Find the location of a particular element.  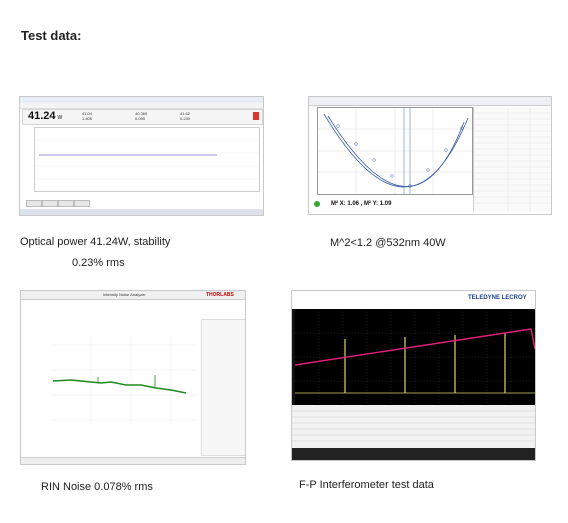

m2-screenshot: M² X: 1.06 , M² Y: 1.09 is located at coordinates (430, 155).